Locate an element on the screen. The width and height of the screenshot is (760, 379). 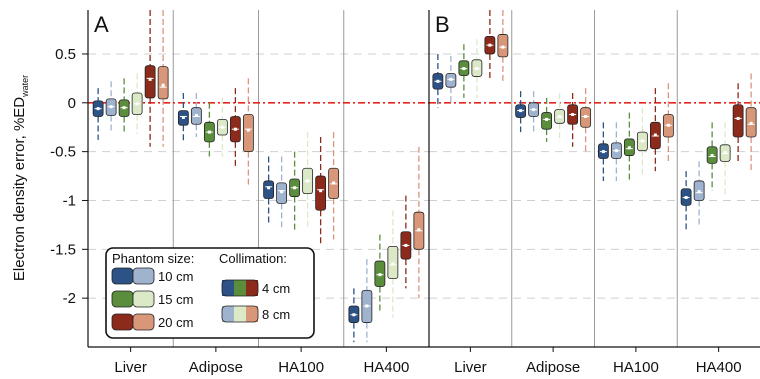
box-ha400-10cm_4cm is located at coordinates (686, 200).